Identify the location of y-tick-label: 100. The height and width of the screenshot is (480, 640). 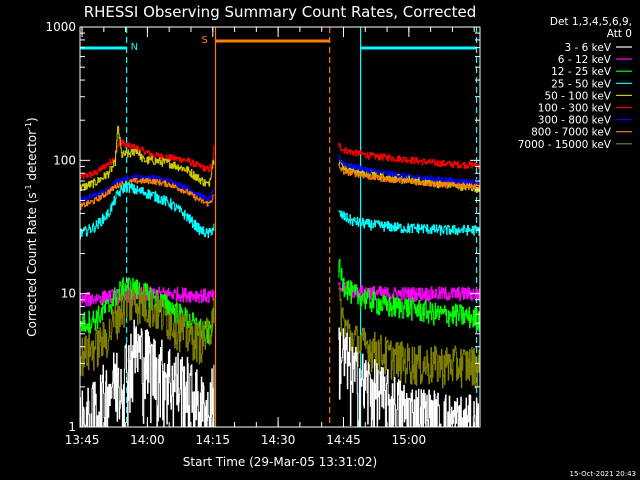
(64, 160).